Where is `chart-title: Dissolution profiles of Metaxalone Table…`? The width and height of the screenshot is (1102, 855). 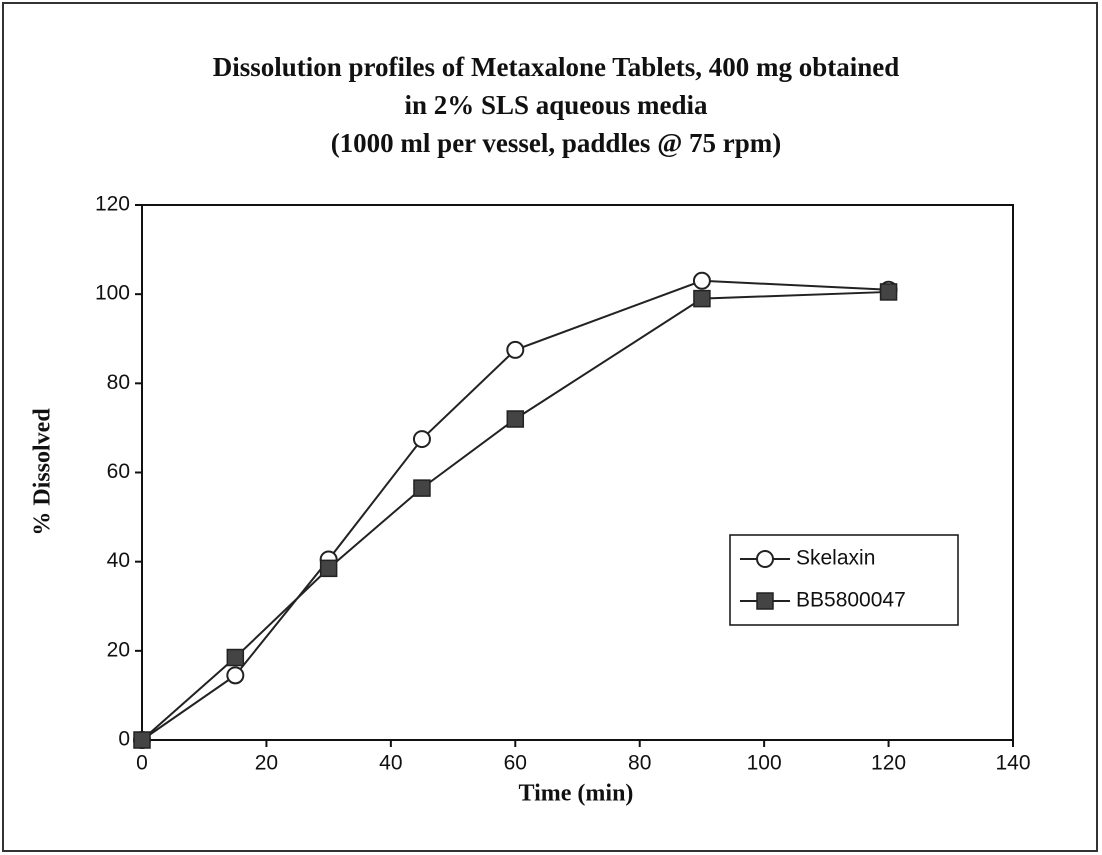 chart-title: Dissolution profiles of Metaxalone Table… is located at coordinates (556, 67).